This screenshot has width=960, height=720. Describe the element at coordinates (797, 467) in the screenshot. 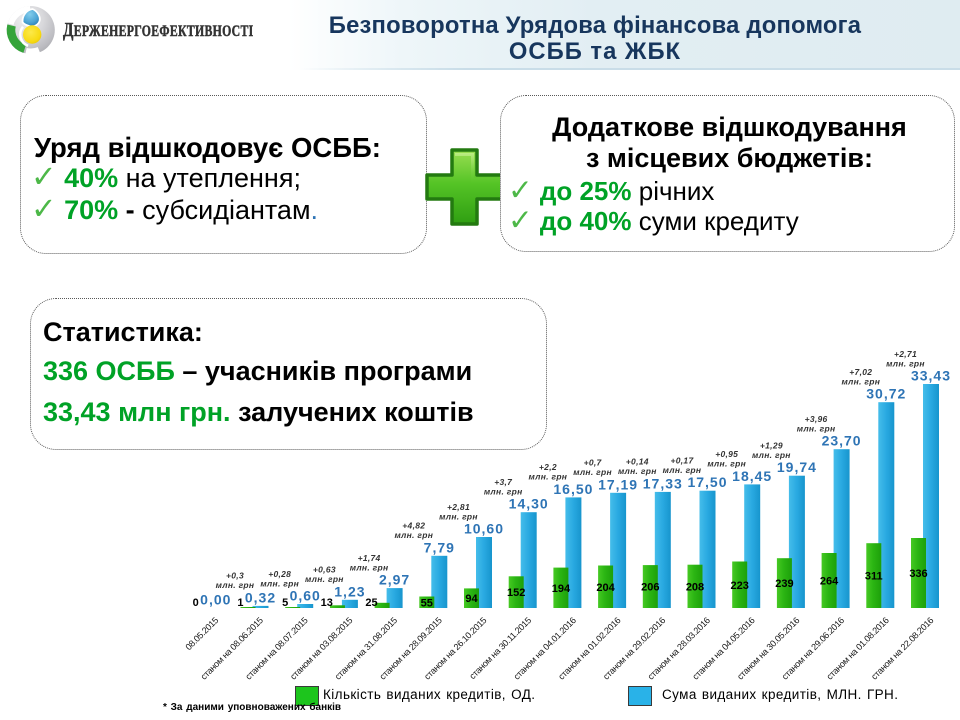

I see `svg-text: 19,74` at that location.